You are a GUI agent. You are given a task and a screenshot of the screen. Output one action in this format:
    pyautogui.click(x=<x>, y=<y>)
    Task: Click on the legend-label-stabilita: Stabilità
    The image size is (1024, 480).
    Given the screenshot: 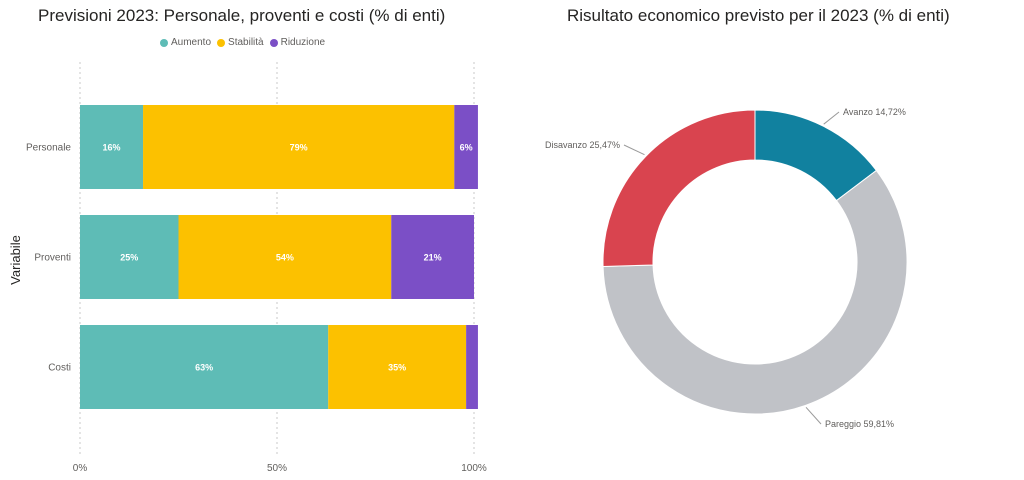 What is the action you would take?
    pyautogui.click(x=246, y=42)
    